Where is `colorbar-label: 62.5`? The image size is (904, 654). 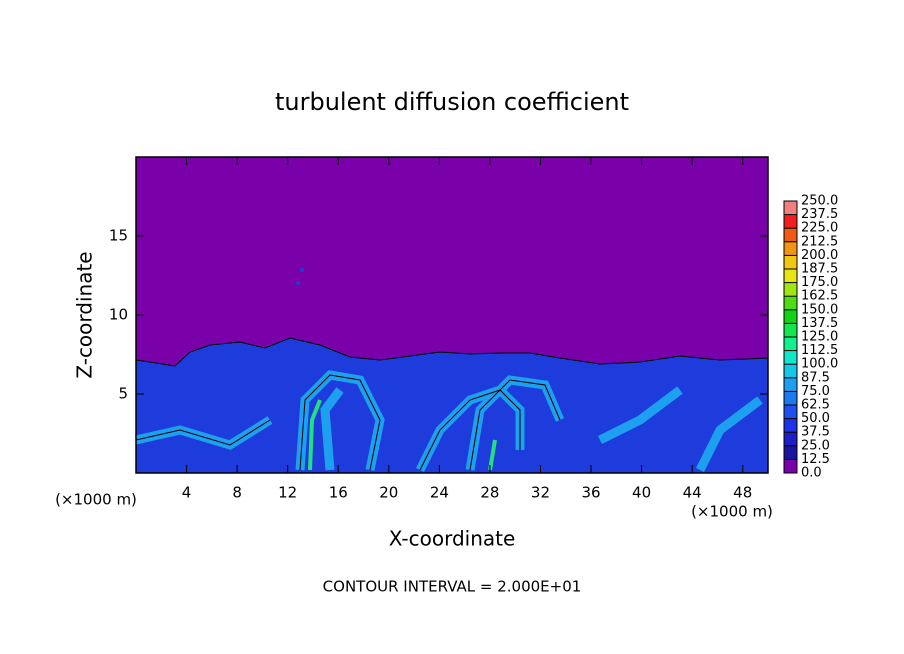 colorbar-label: 62.5 is located at coordinates (815, 405).